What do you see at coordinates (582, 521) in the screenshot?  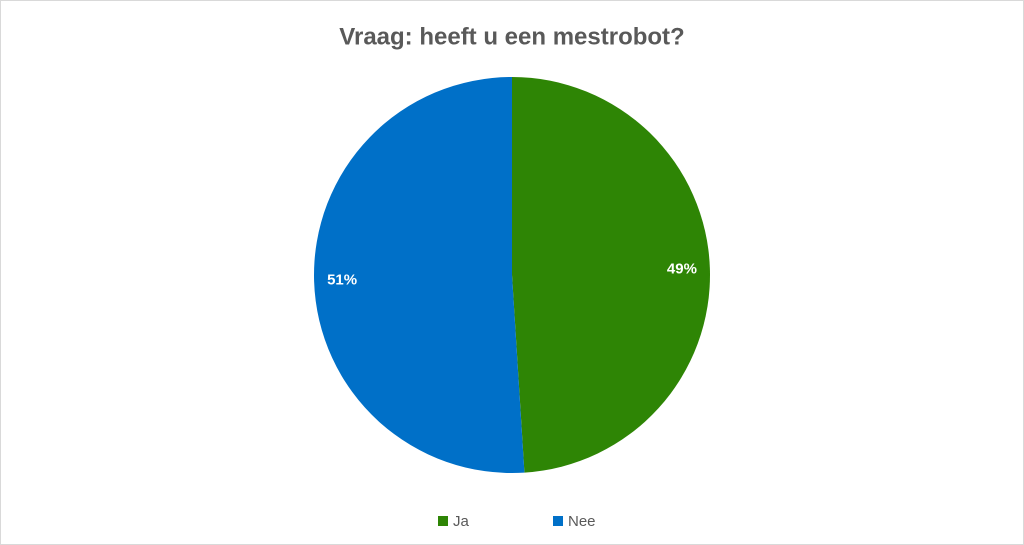 I see `legend-label: Nee` at bounding box center [582, 521].